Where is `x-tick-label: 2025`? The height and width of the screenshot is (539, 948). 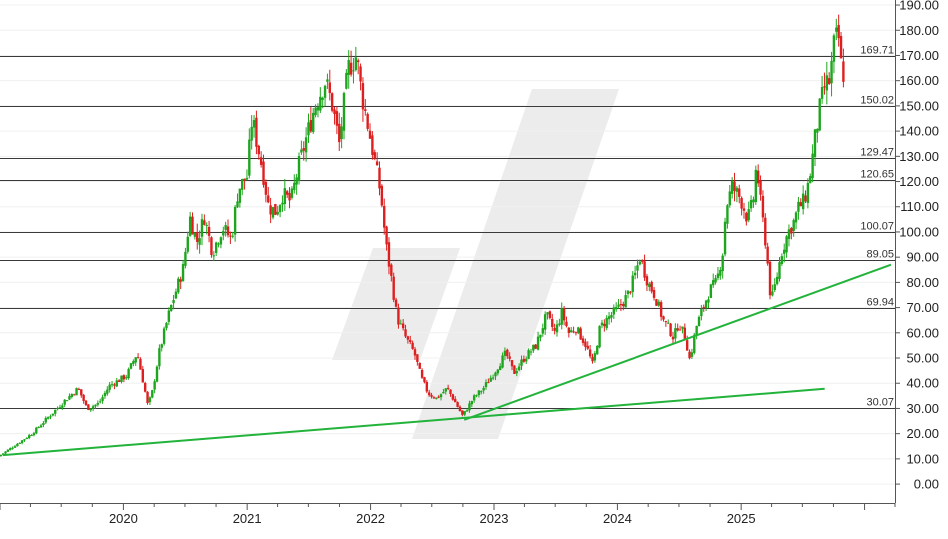 x-tick-label: 2025 is located at coordinates (741, 518).